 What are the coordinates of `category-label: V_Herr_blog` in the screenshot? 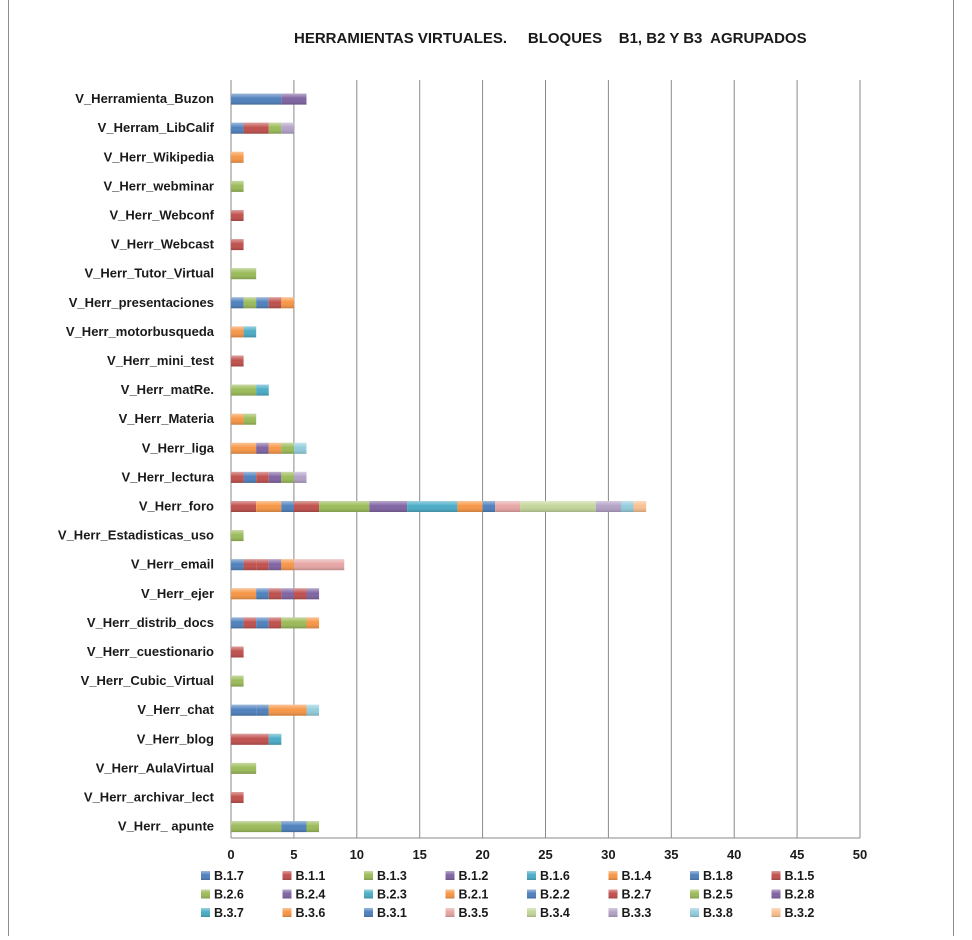 It's located at (175, 738).